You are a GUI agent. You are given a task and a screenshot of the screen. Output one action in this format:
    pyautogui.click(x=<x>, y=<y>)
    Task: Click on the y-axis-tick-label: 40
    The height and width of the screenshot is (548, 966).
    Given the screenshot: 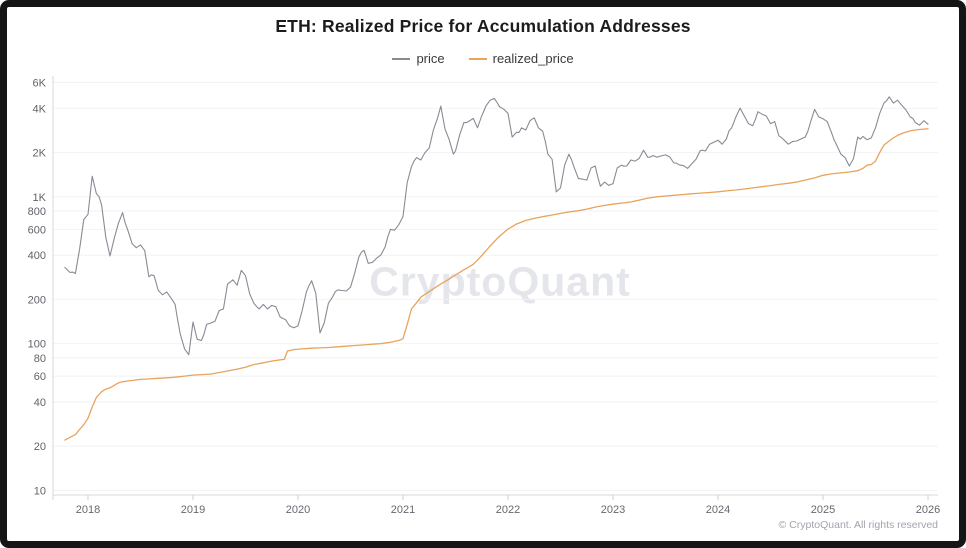 What is the action you would take?
    pyautogui.click(x=40, y=403)
    